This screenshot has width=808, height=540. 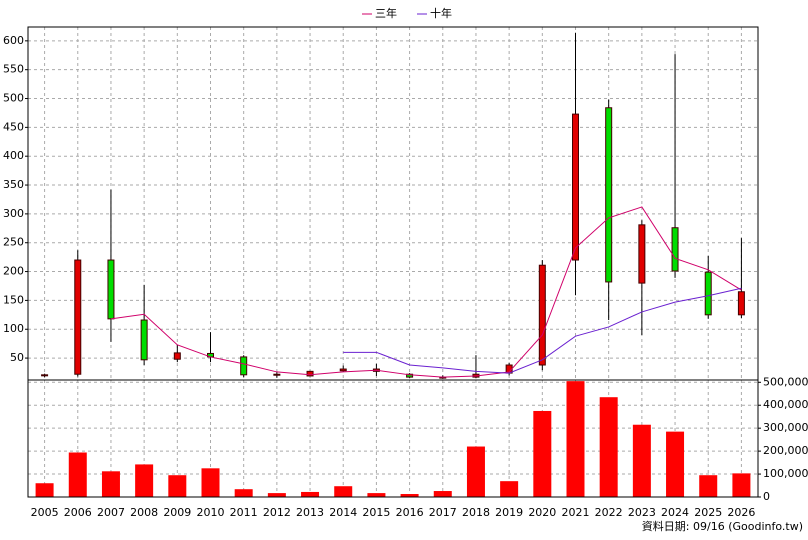 I want to click on x-tick-label: 2022, so click(x=609, y=512).